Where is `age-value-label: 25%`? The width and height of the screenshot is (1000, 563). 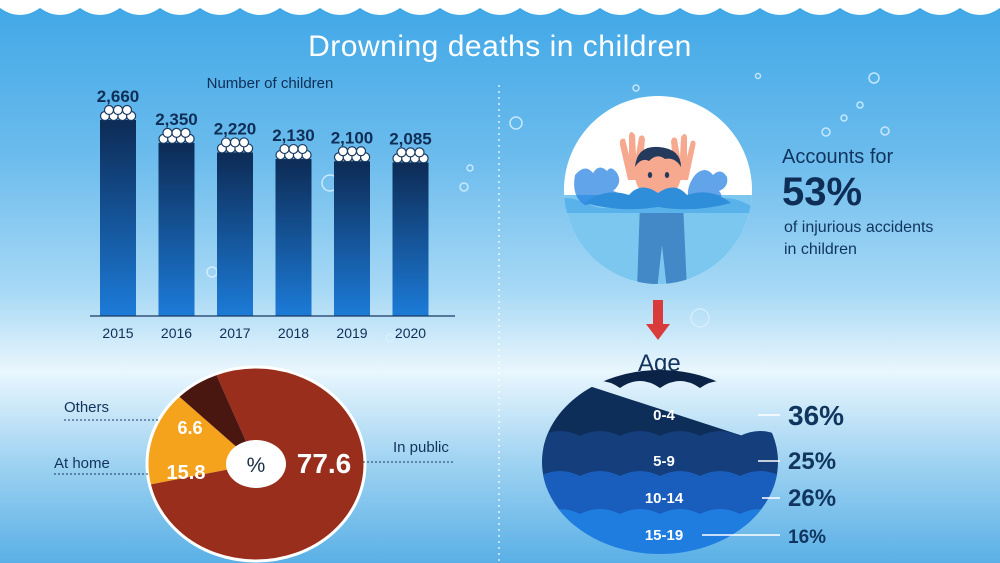 age-value-label: 25% is located at coordinates (812, 461).